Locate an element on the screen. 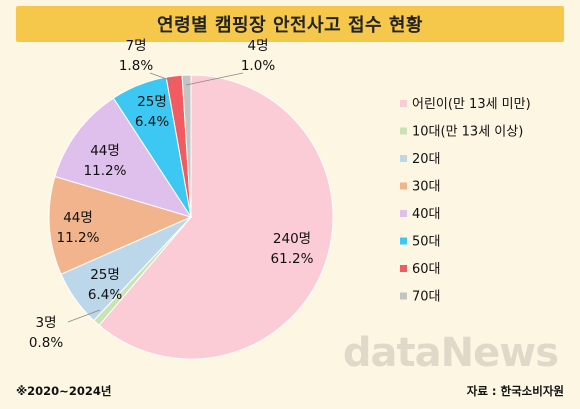  legend-label: 어린이(만 13세 미만) is located at coordinates (471, 104).